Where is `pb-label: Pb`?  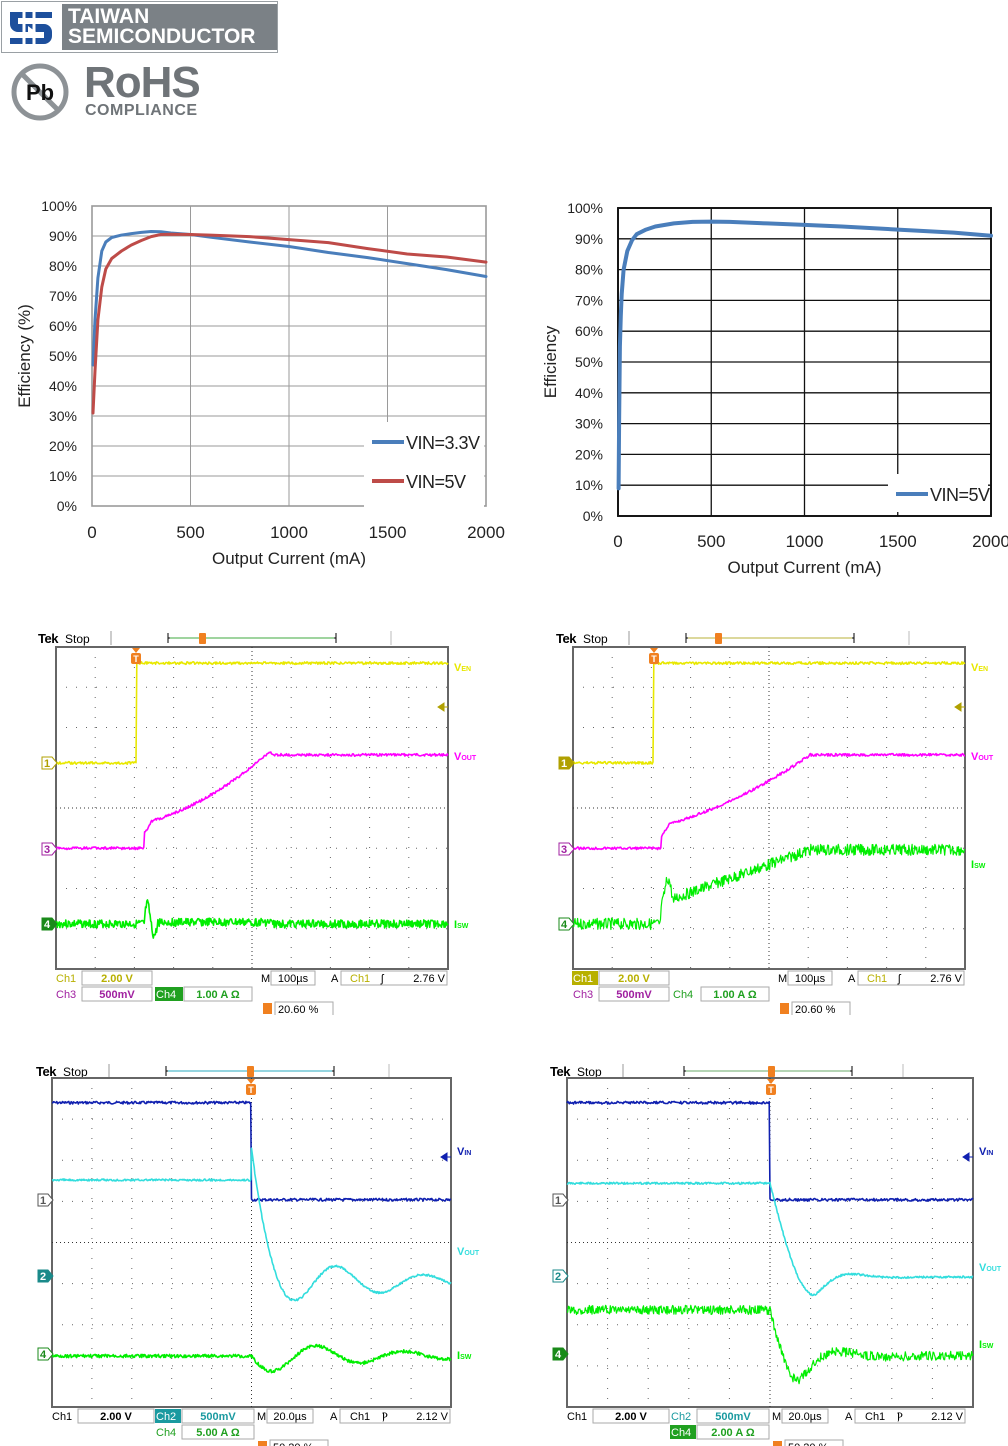
pb-label: Pb is located at coordinates (40, 92).